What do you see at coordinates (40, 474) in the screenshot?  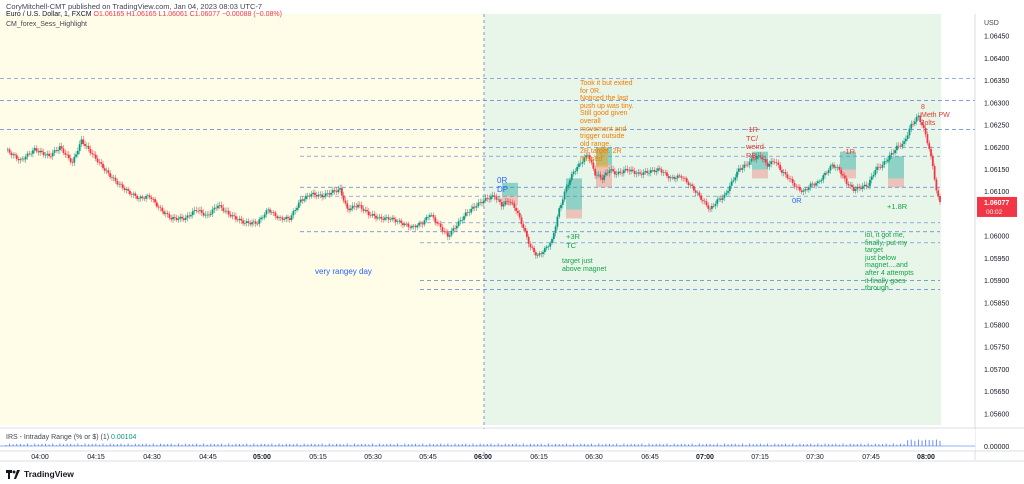 I see `tradingview-footer: TradingView` at bounding box center [40, 474].